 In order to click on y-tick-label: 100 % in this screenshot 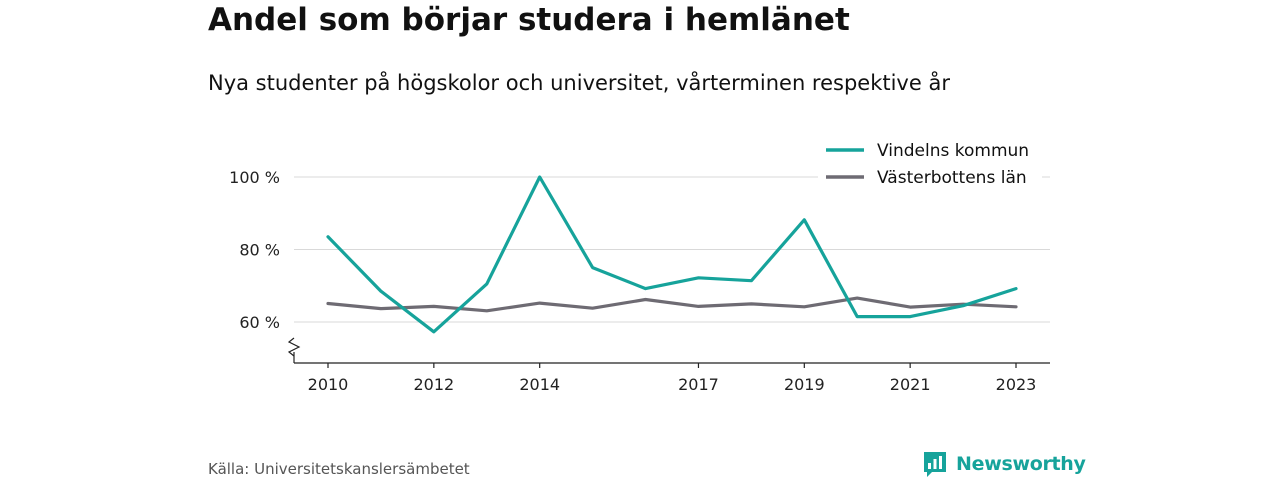, I will do `click(254, 177)`.